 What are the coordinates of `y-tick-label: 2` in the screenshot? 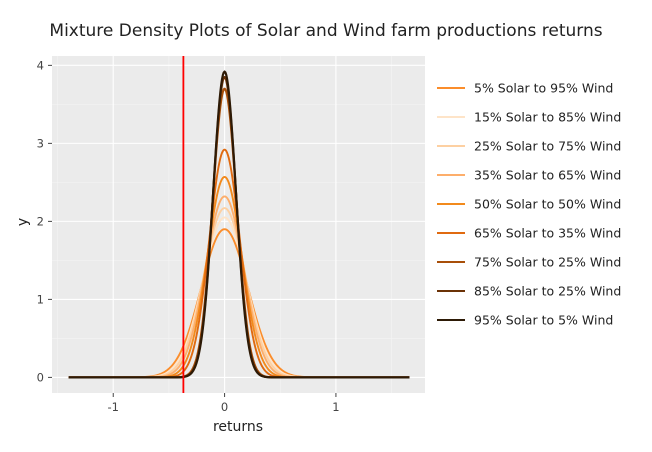 It's located at (40, 221).